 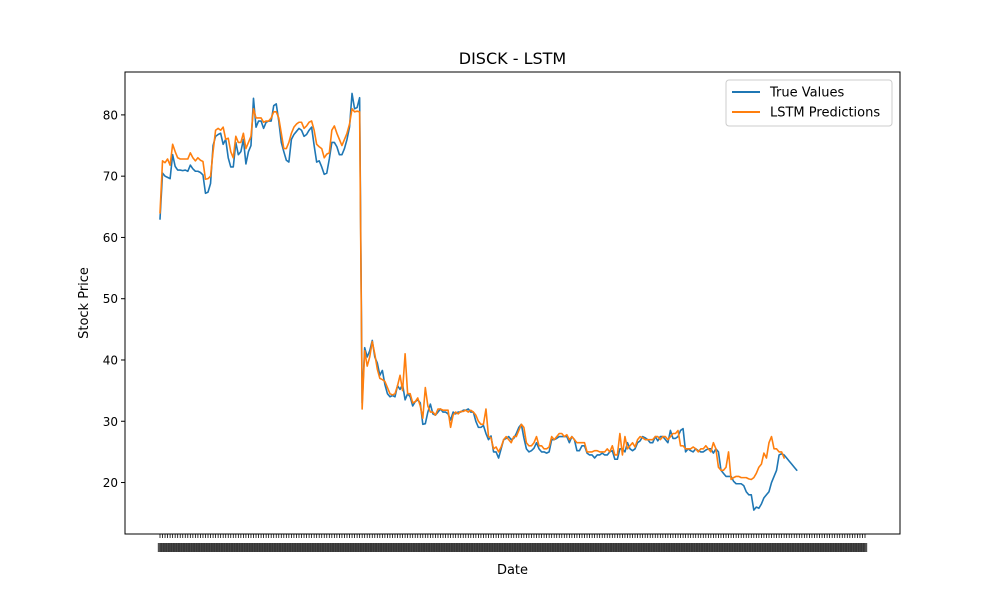 I want to click on chart-title: DISCK - LSTM, so click(x=512, y=58).